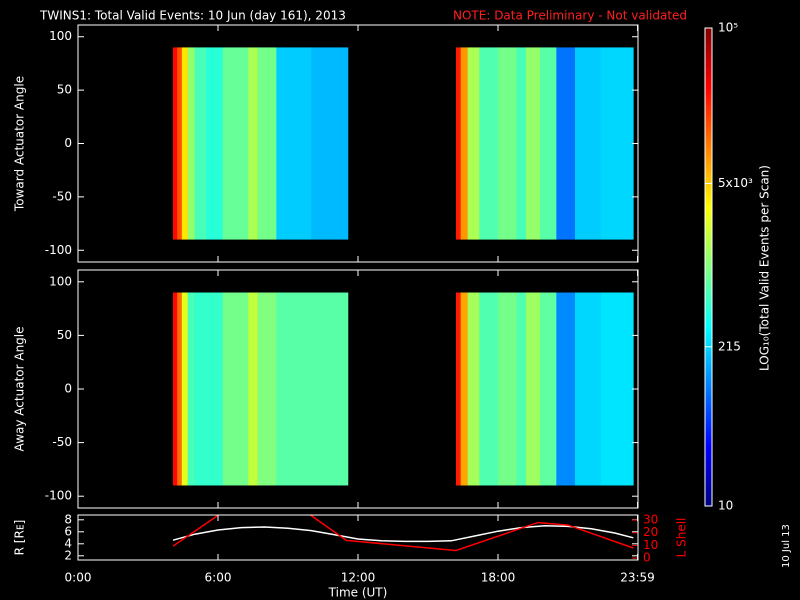 This screenshot has width=800, height=600. What do you see at coordinates (682, 538) in the screenshot?
I see `y2-axis-label: L Shell` at bounding box center [682, 538].